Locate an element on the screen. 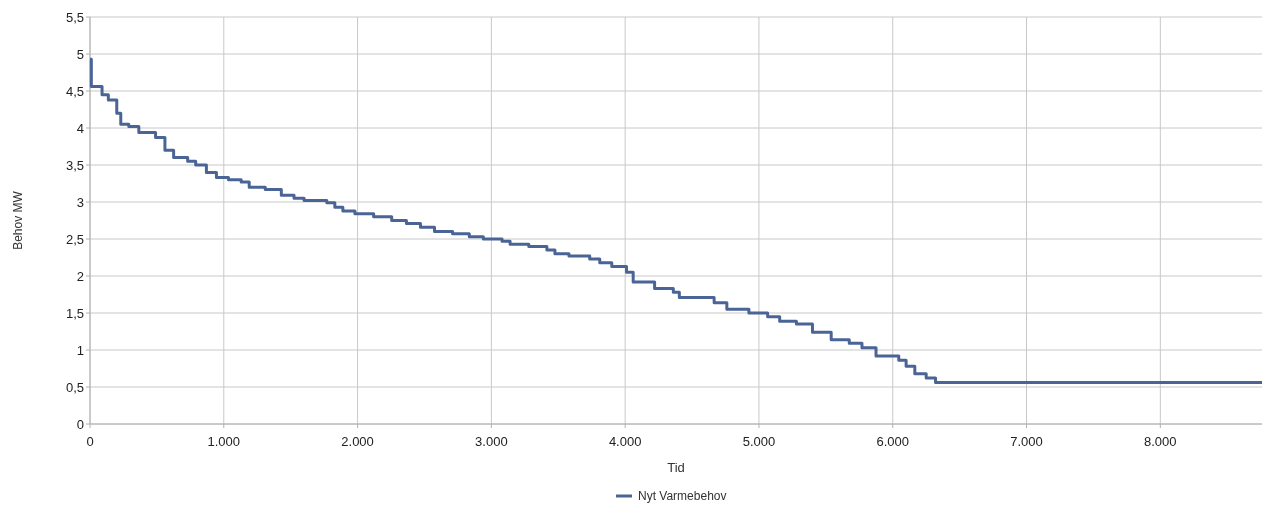 Image resolution: width=1264 pixels, height=530 pixels. y-tick-label: 1 is located at coordinates (80, 350).